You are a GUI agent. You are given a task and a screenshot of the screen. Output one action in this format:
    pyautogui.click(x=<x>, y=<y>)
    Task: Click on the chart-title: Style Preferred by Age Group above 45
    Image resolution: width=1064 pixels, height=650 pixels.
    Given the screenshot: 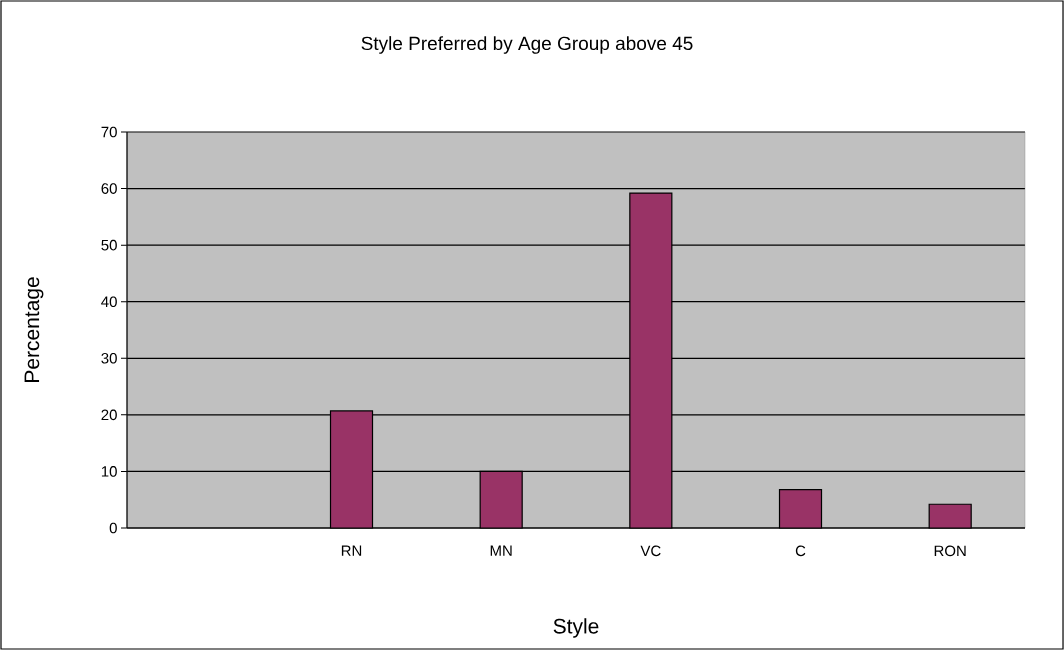 What is the action you would take?
    pyautogui.click(x=527, y=45)
    